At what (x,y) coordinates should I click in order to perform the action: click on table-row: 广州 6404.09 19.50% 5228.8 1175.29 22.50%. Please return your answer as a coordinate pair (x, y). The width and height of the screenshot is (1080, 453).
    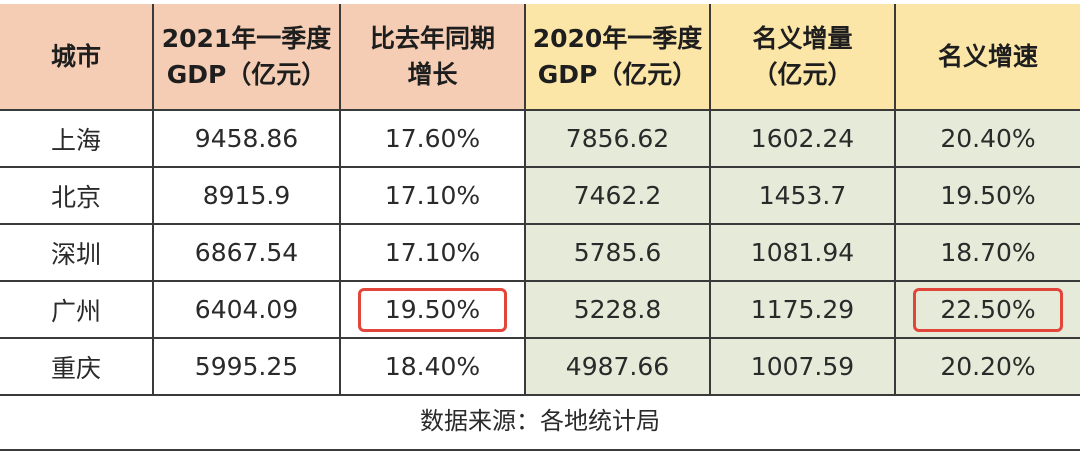
    Looking at the image, I should click on (540, 309).